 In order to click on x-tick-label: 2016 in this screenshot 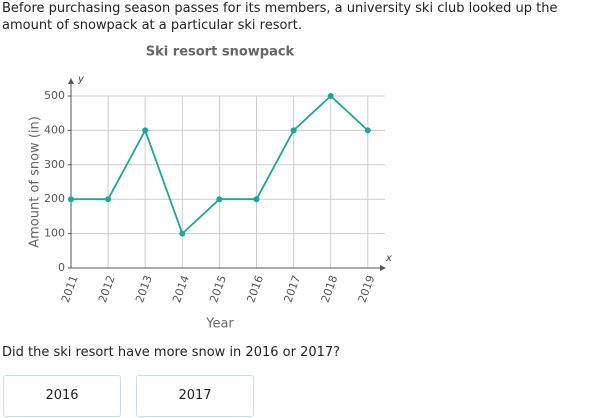, I will do `click(255, 289)`.